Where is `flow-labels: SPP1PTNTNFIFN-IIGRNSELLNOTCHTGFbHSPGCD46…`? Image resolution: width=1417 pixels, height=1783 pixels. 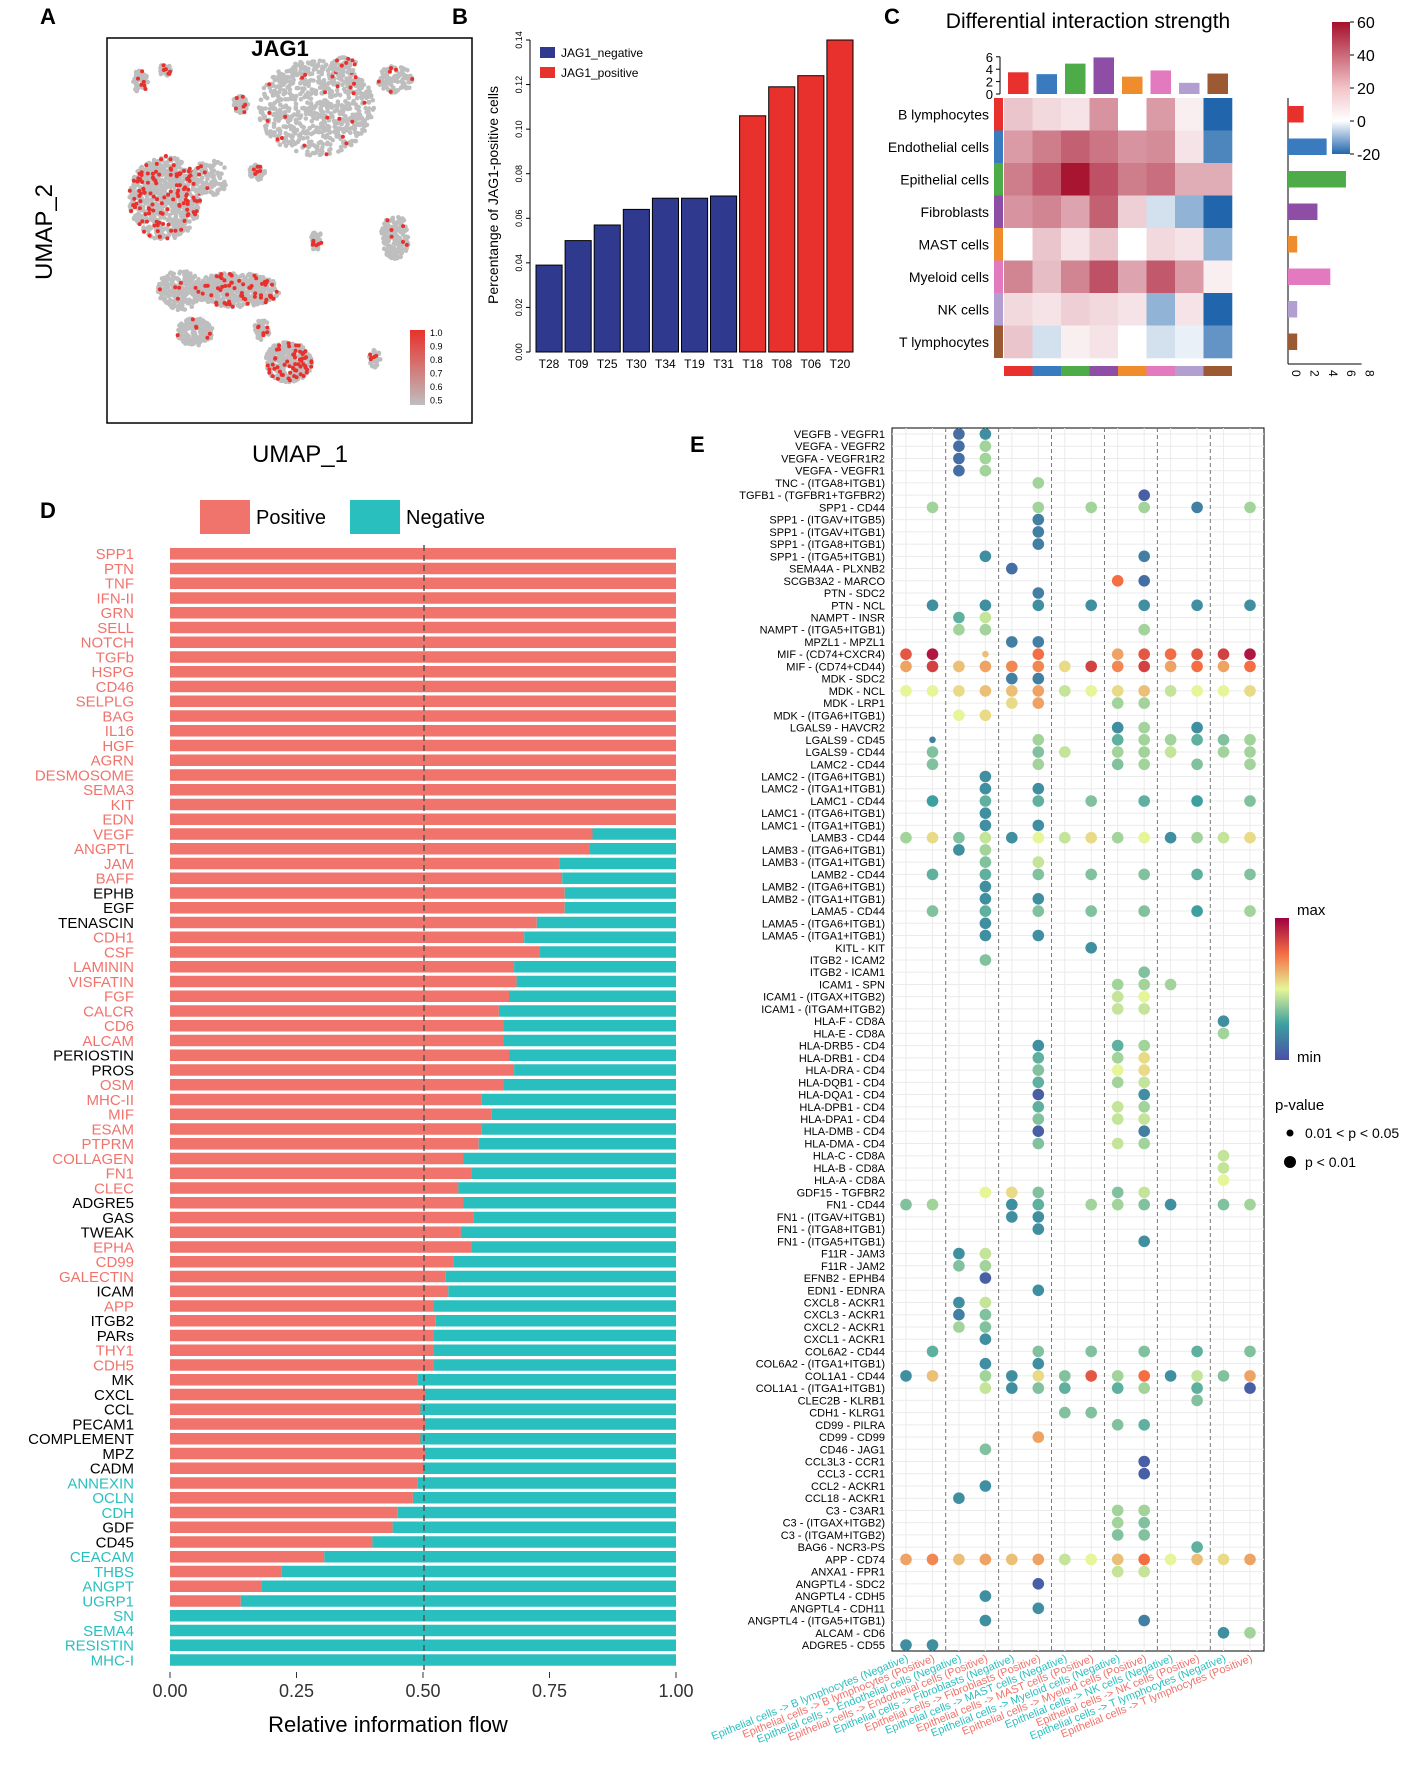
flow-labels: SPP1PTNTNFIFN-IIGRNSELLNOTCHTGFbHSPGCD46… is located at coordinates (81, 1107).